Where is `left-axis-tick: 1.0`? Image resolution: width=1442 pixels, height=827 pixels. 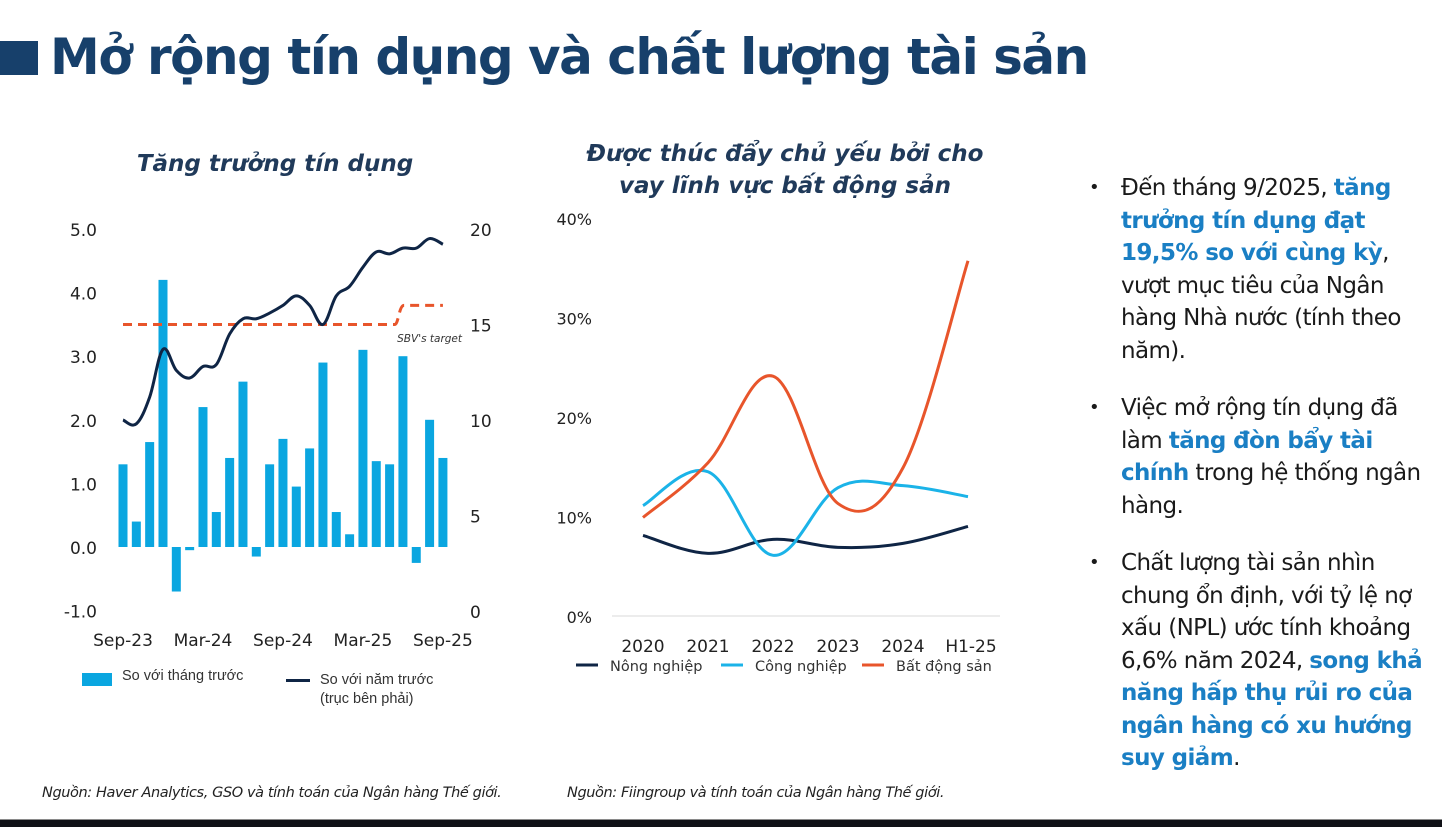
left-axis-tick: 1.0 is located at coordinates (83, 485).